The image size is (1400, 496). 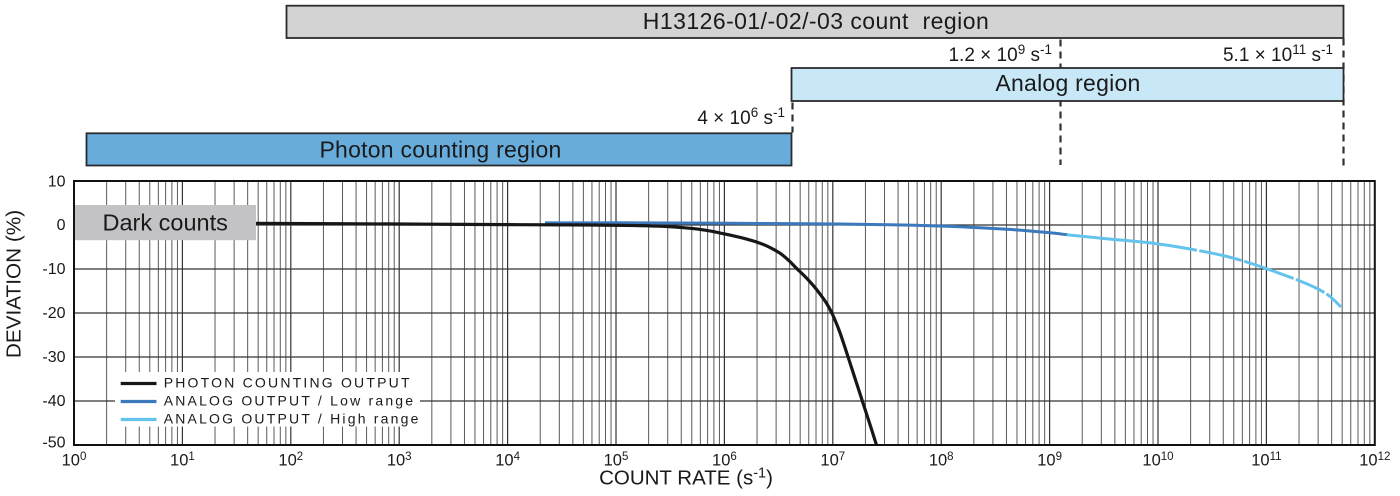 I want to click on svg-text: -40, so click(x=53, y=401).